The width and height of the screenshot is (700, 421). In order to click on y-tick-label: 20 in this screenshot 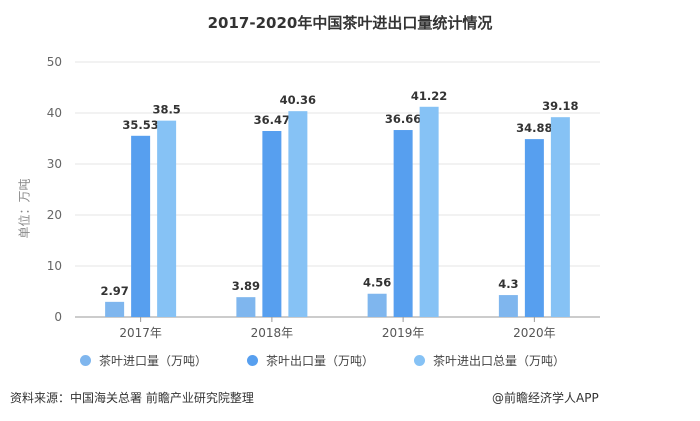, I will do `click(54, 215)`.